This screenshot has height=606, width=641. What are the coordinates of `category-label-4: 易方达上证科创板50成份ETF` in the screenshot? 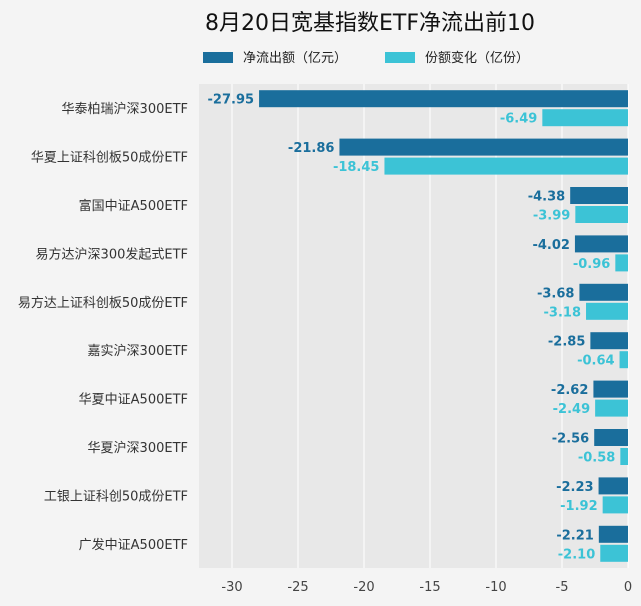 It's located at (103, 303).